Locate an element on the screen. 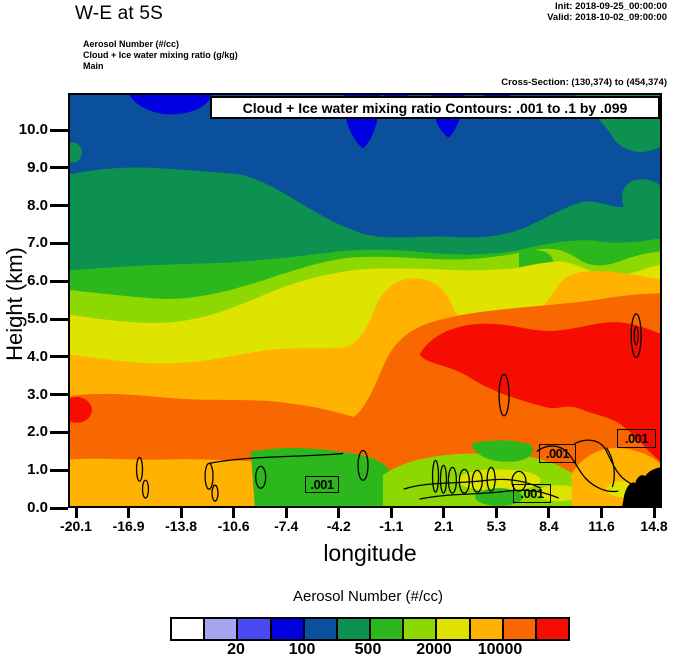  field-domain-main: Main is located at coordinates (93, 66).